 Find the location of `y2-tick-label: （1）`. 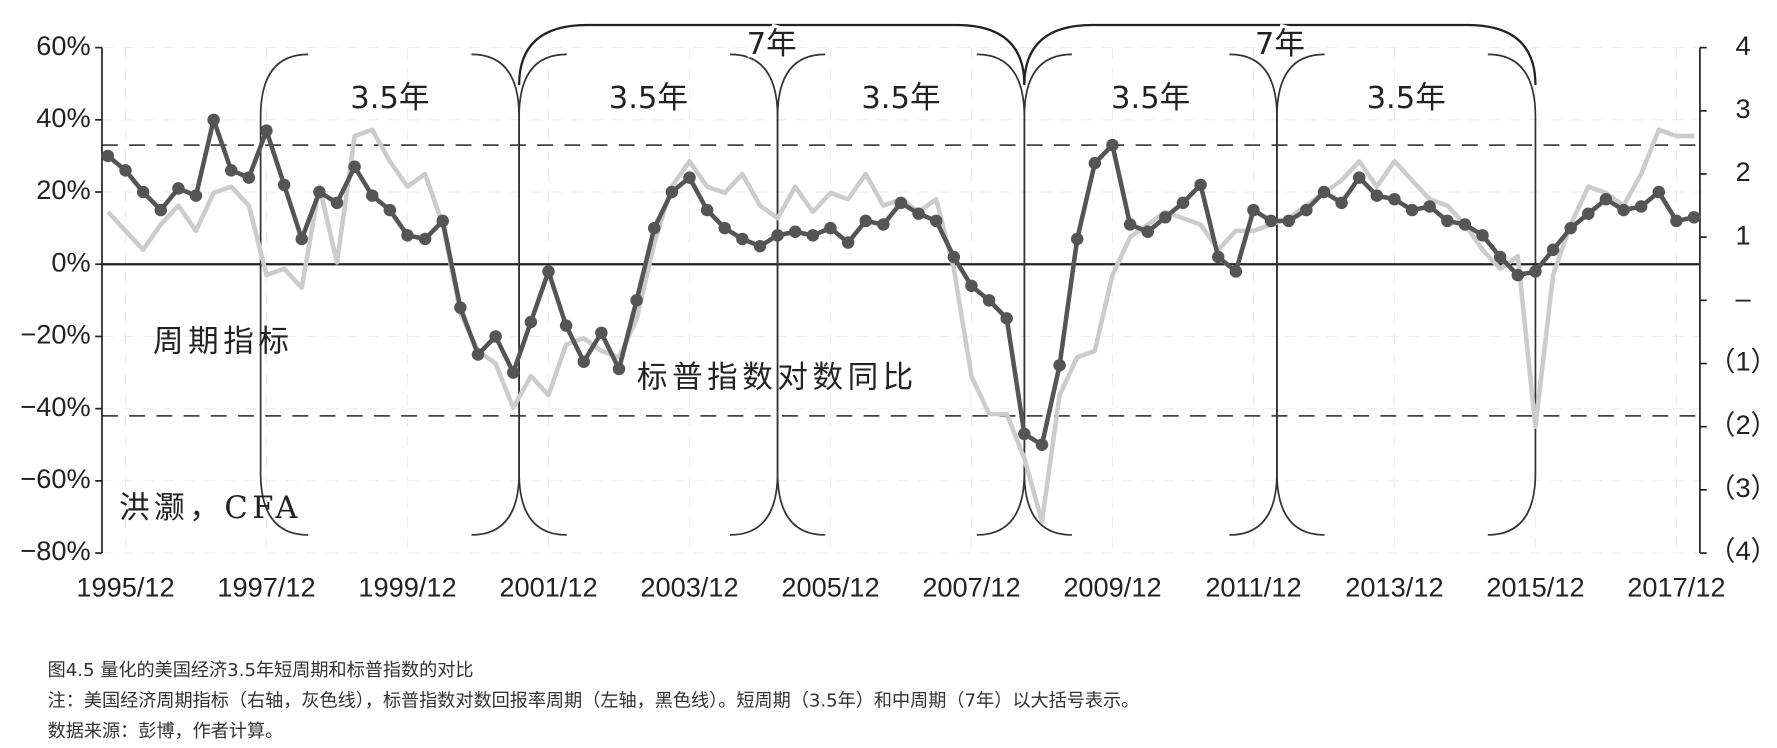

y2-tick-label: （1） is located at coordinates (1742, 361).